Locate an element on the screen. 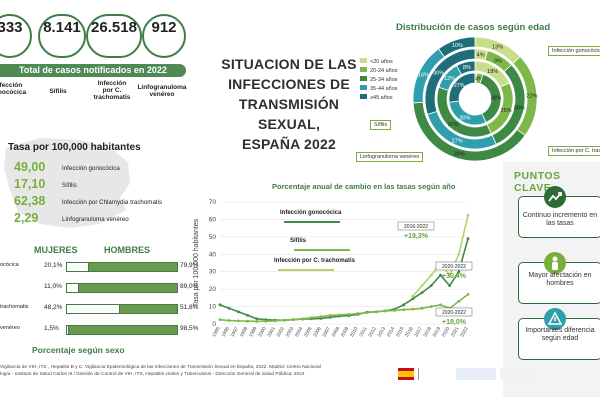 The image size is (600, 400). rate-value: 62,38 is located at coordinates (30, 201).